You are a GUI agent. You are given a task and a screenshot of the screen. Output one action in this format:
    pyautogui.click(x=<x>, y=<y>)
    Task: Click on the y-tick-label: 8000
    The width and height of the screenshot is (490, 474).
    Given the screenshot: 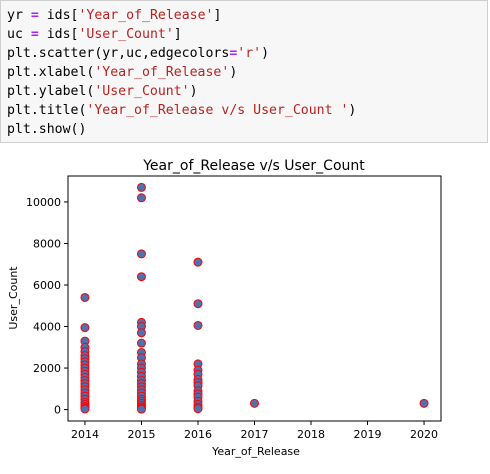 What is the action you would take?
    pyautogui.click(x=47, y=243)
    